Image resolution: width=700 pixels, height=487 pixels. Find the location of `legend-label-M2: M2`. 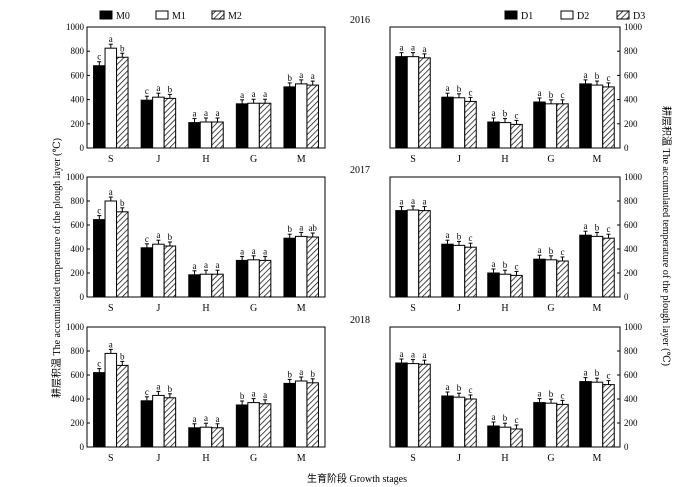

legend-label-M2: M2 is located at coordinates (235, 16).